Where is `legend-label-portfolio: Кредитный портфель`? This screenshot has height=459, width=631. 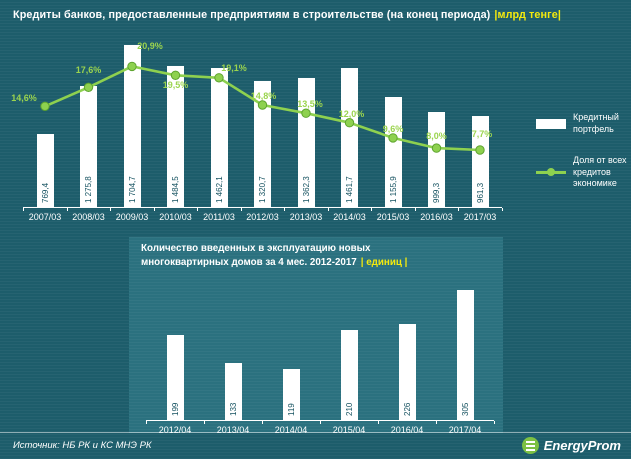
legend-label-portfolio: Кредитный портфель is located at coordinates (596, 123).